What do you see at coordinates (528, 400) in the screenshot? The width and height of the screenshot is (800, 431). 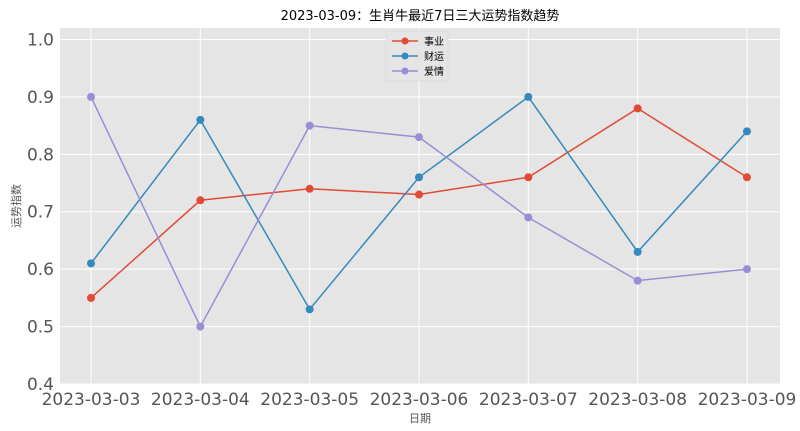 I see `x-tick-label: 2023-03-07` at bounding box center [528, 400].